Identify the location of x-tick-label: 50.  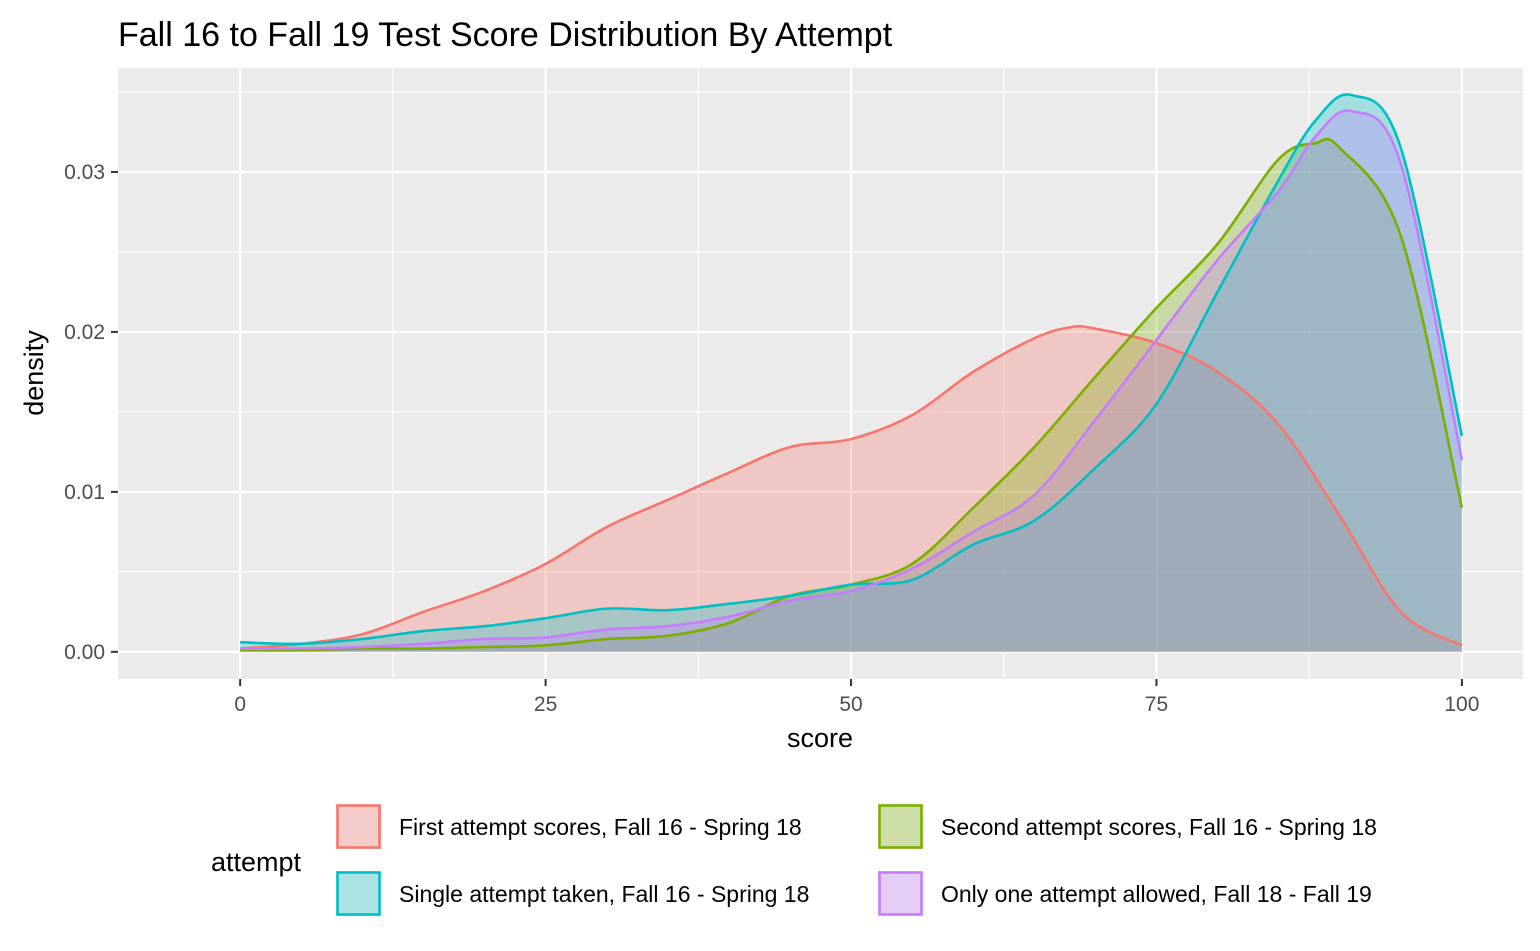
(850, 704).